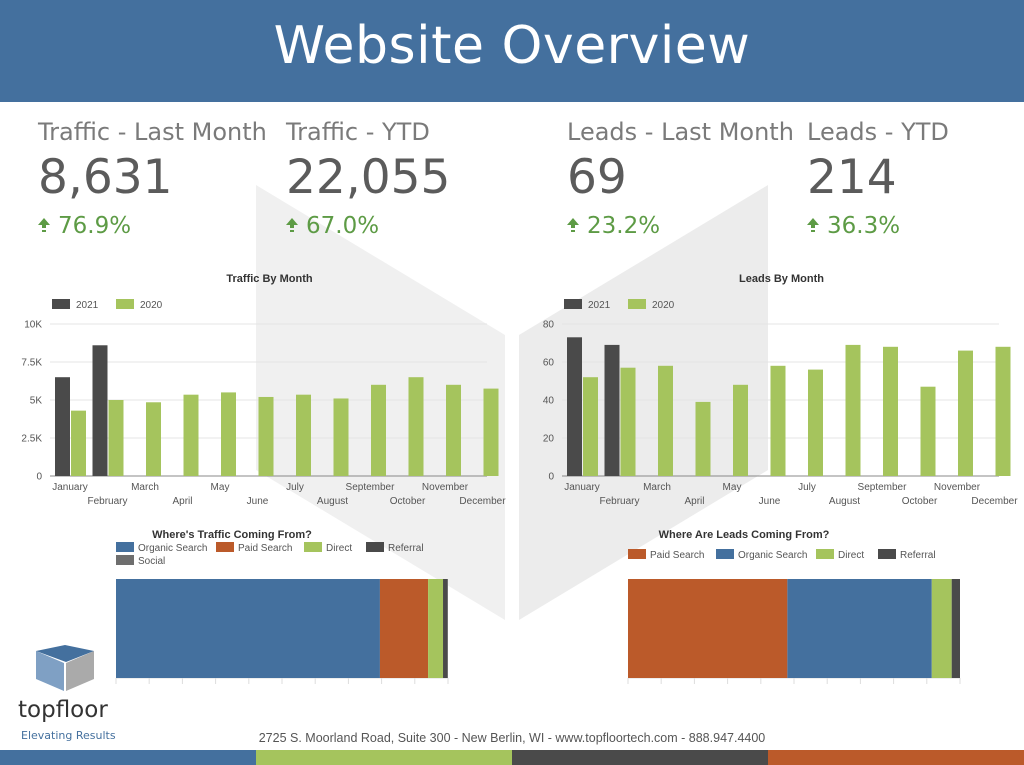 This screenshot has width=1024, height=765. Describe the element at coordinates (36, 401) in the screenshot. I see `y-tick-label: 5K` at that location.